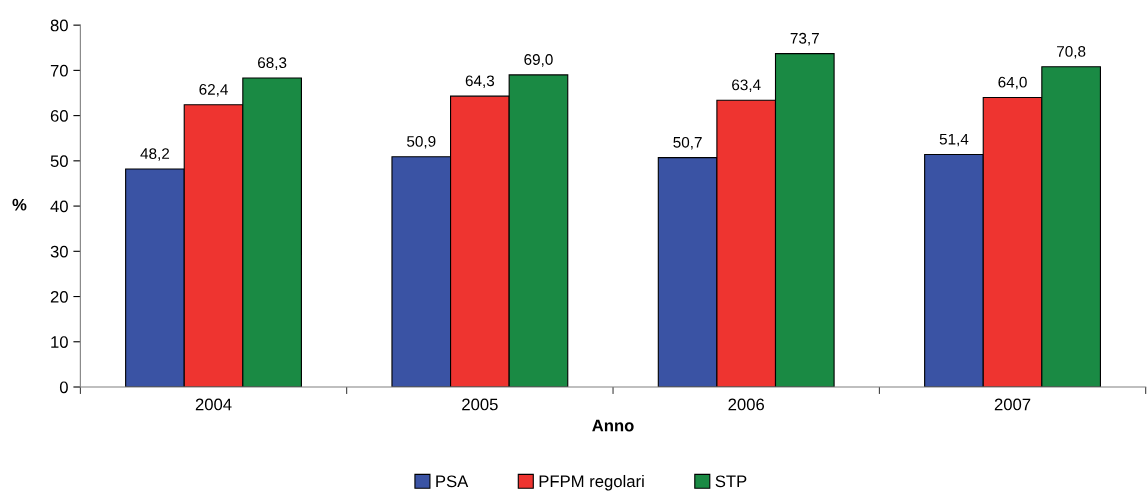 Image resolution: width=1148 pixels, height=493 pixels. I want to click on x-axis-title: Anno, so click(613, 425).